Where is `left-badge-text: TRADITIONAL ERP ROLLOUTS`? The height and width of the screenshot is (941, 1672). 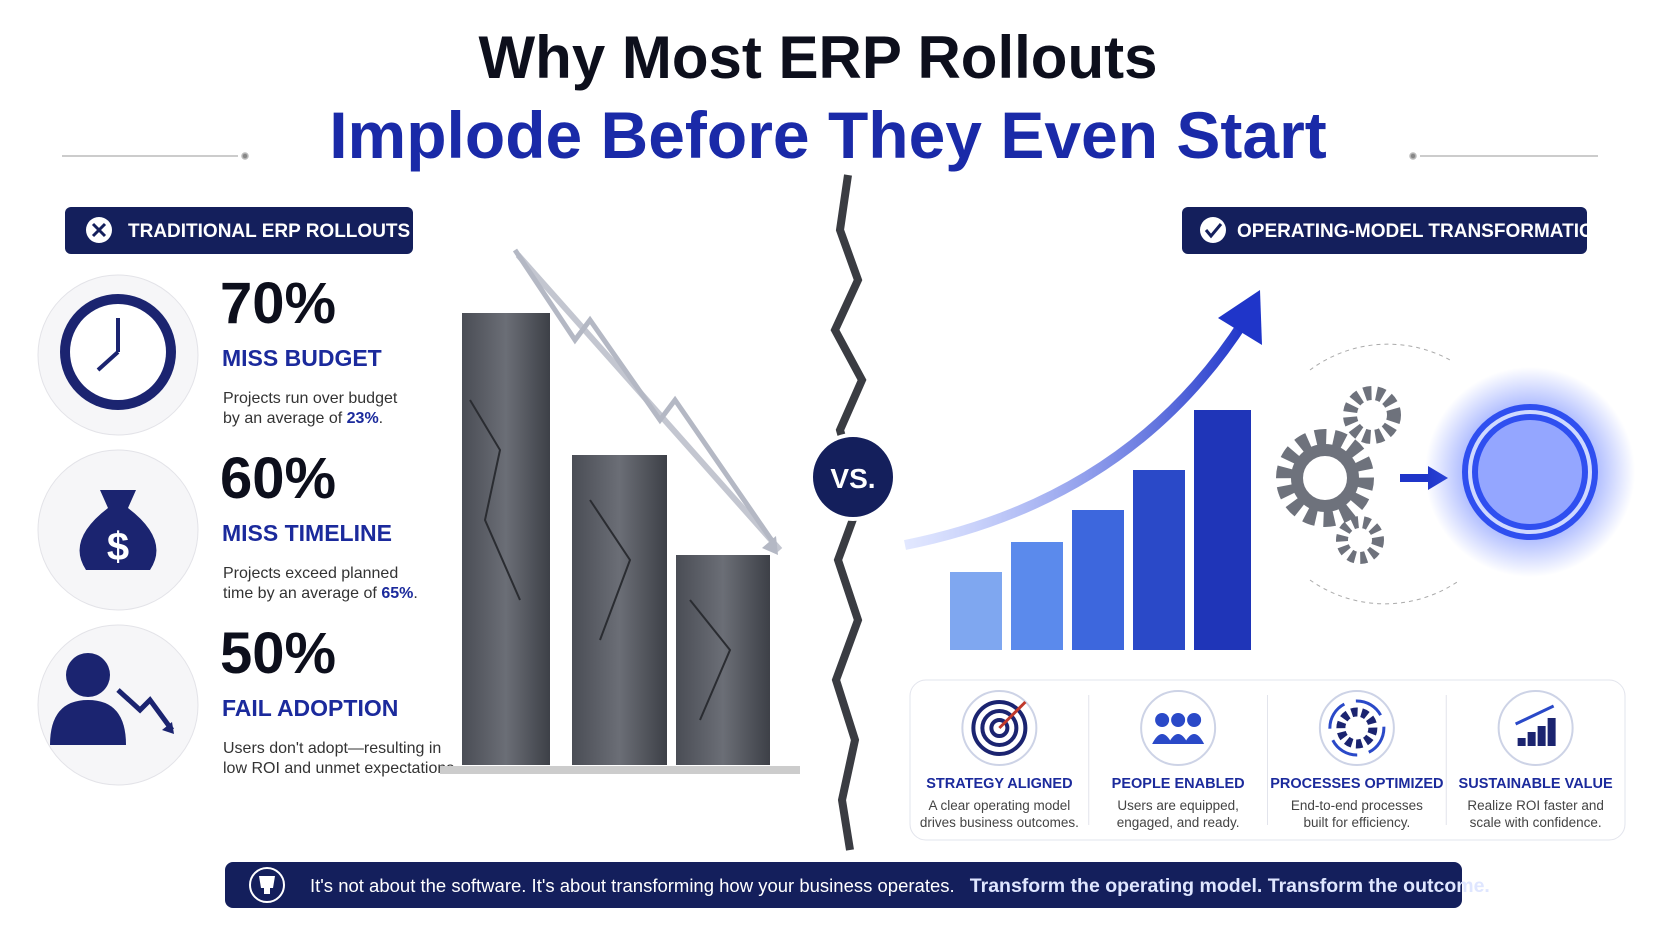 left-badge-text: TRADITIONAL ERP ROLLOUTS is located at coordinates (269, 231).